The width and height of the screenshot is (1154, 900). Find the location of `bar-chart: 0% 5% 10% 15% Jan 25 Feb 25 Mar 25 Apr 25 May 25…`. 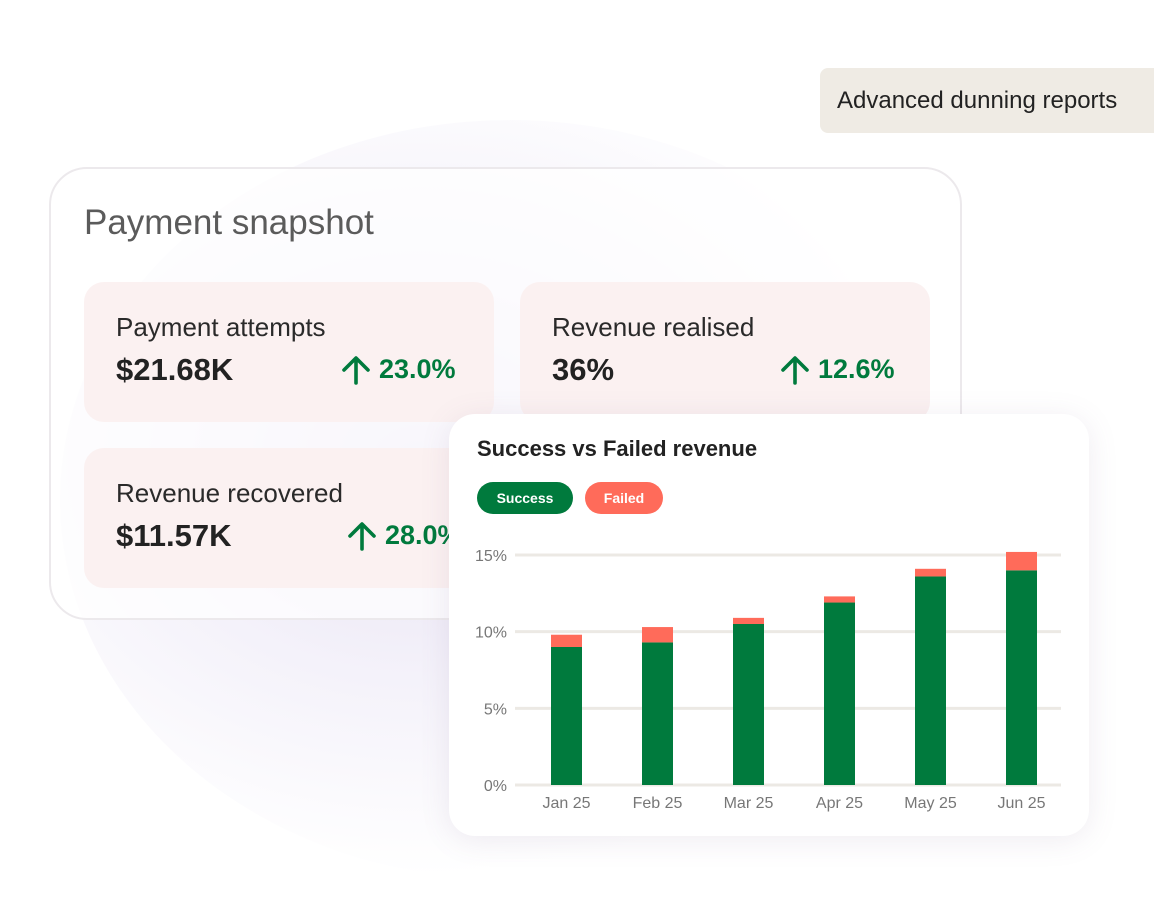

bar-chart: 0% 5% 10% 15% Jan 25 Feb 25 Mar 25 Apr 25 May 25… is located at coordinates (768, 680).